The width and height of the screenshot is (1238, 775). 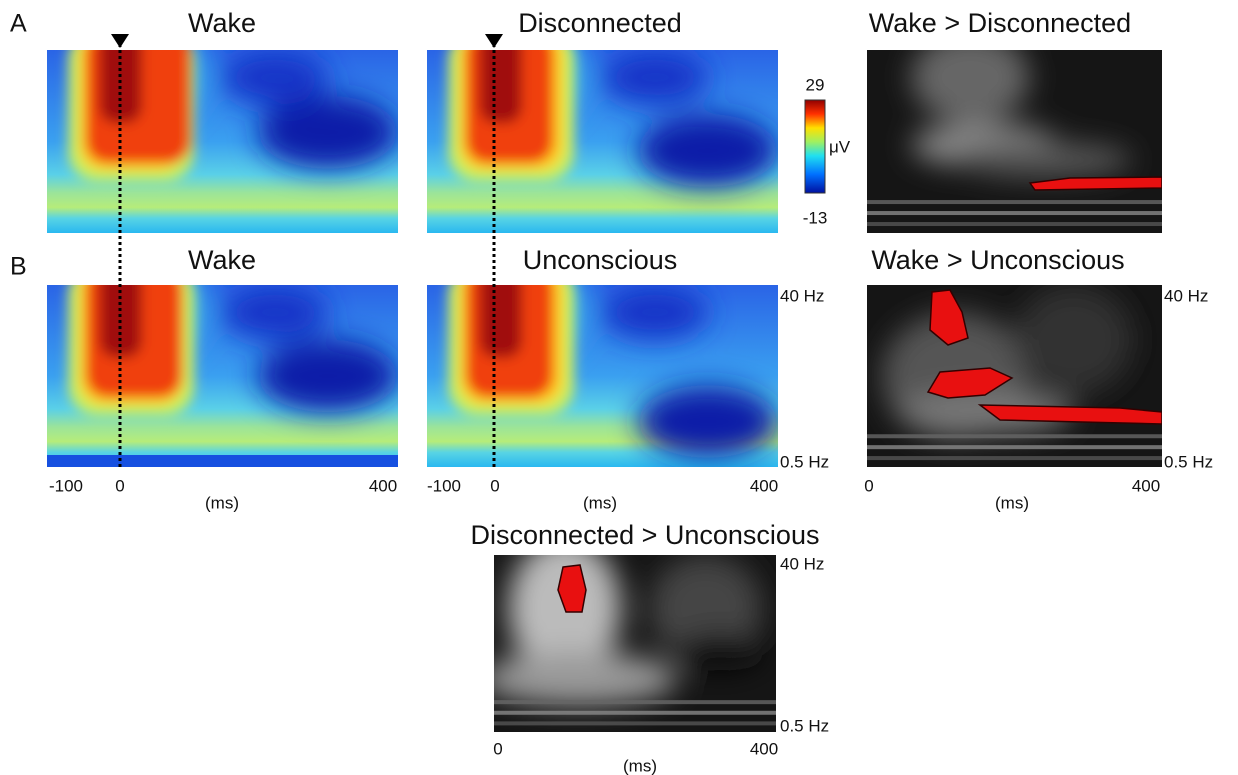 I want to click on panel-title: Disconnected, so click(x=600, y=23).